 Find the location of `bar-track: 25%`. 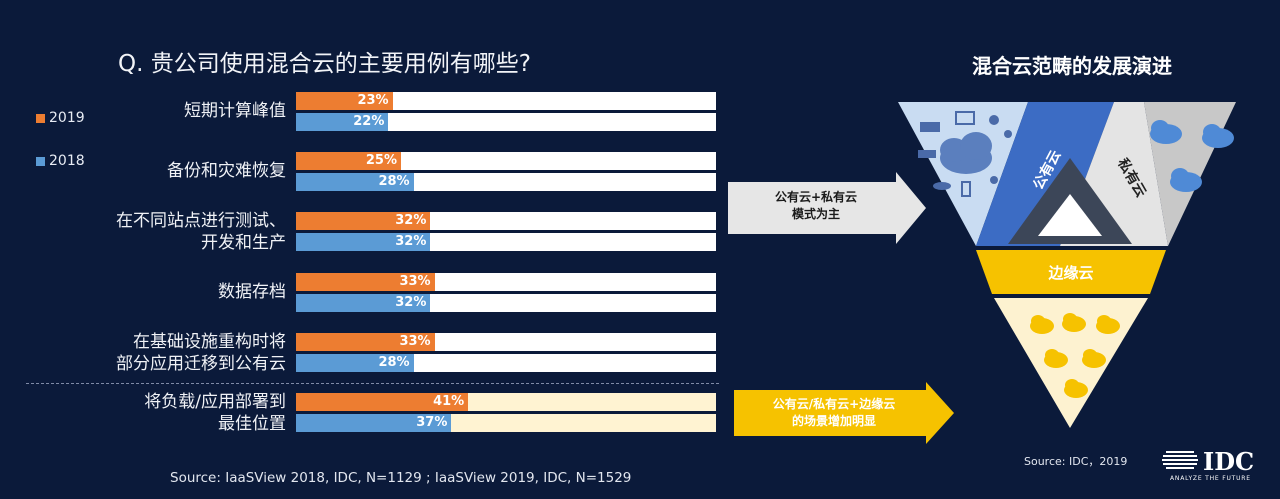

bar-track: 25% is located at coordinates (506, 161).